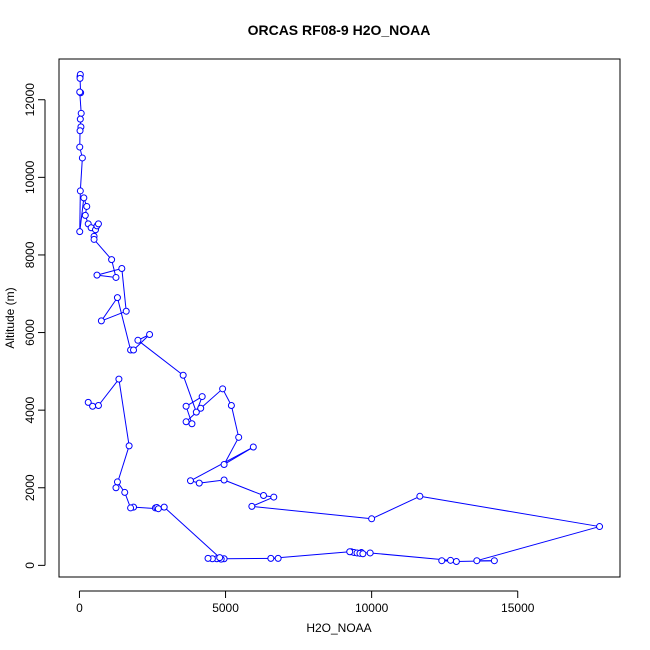 The image size is (650, 650). I want to click on x-tick-label: 15000, so click(518, 608).